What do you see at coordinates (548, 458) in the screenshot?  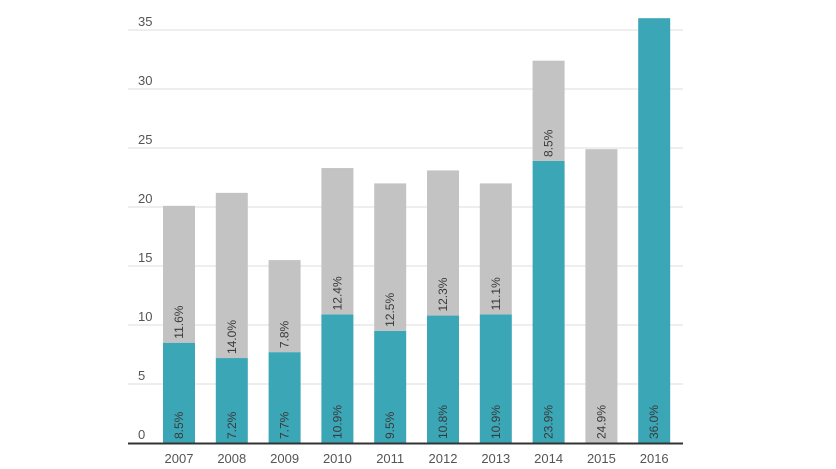 I see `x-tick-label: 2014` at bounding box center [548, 458].